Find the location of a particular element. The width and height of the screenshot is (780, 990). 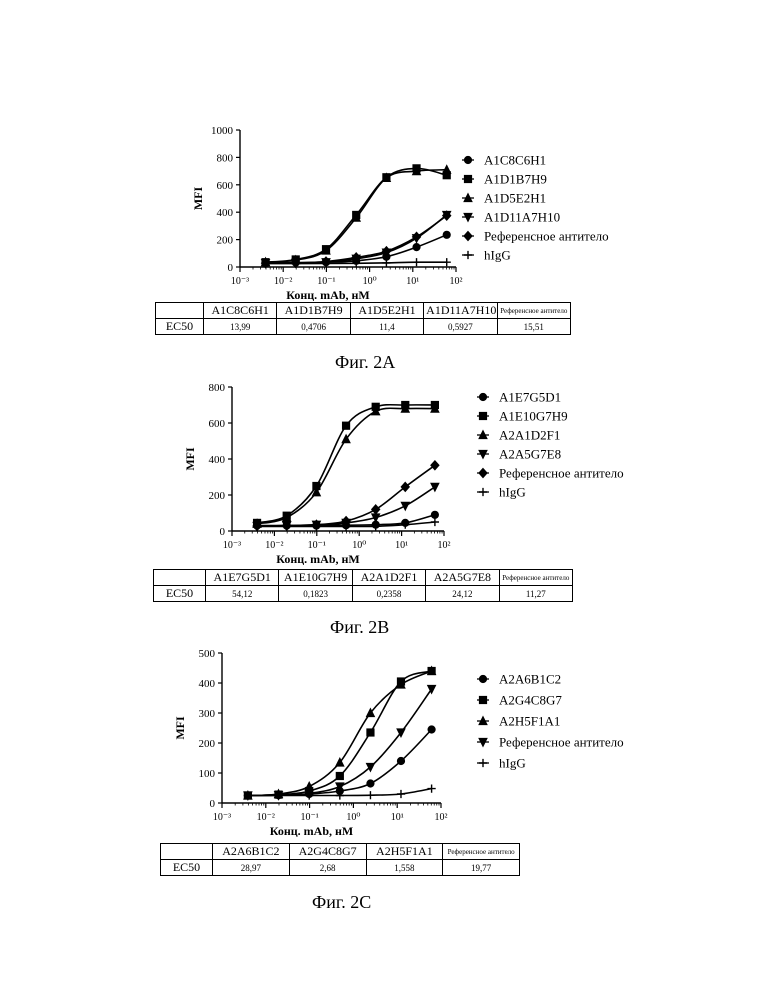

x-axis-label: Конц. mAb, нМ is located at coordinates (312, 831).